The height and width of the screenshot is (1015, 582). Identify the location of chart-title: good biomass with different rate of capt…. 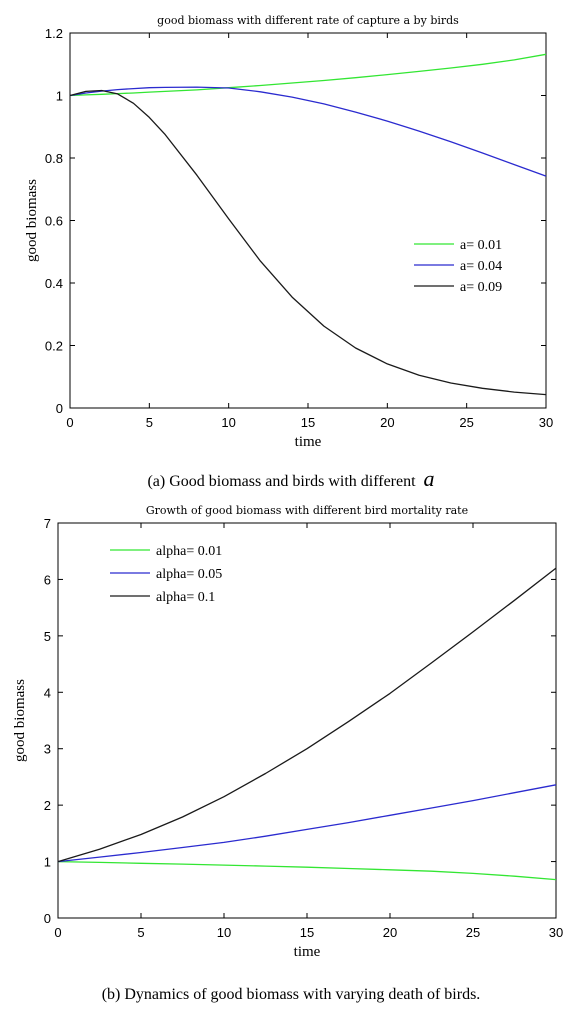
(308, 20).